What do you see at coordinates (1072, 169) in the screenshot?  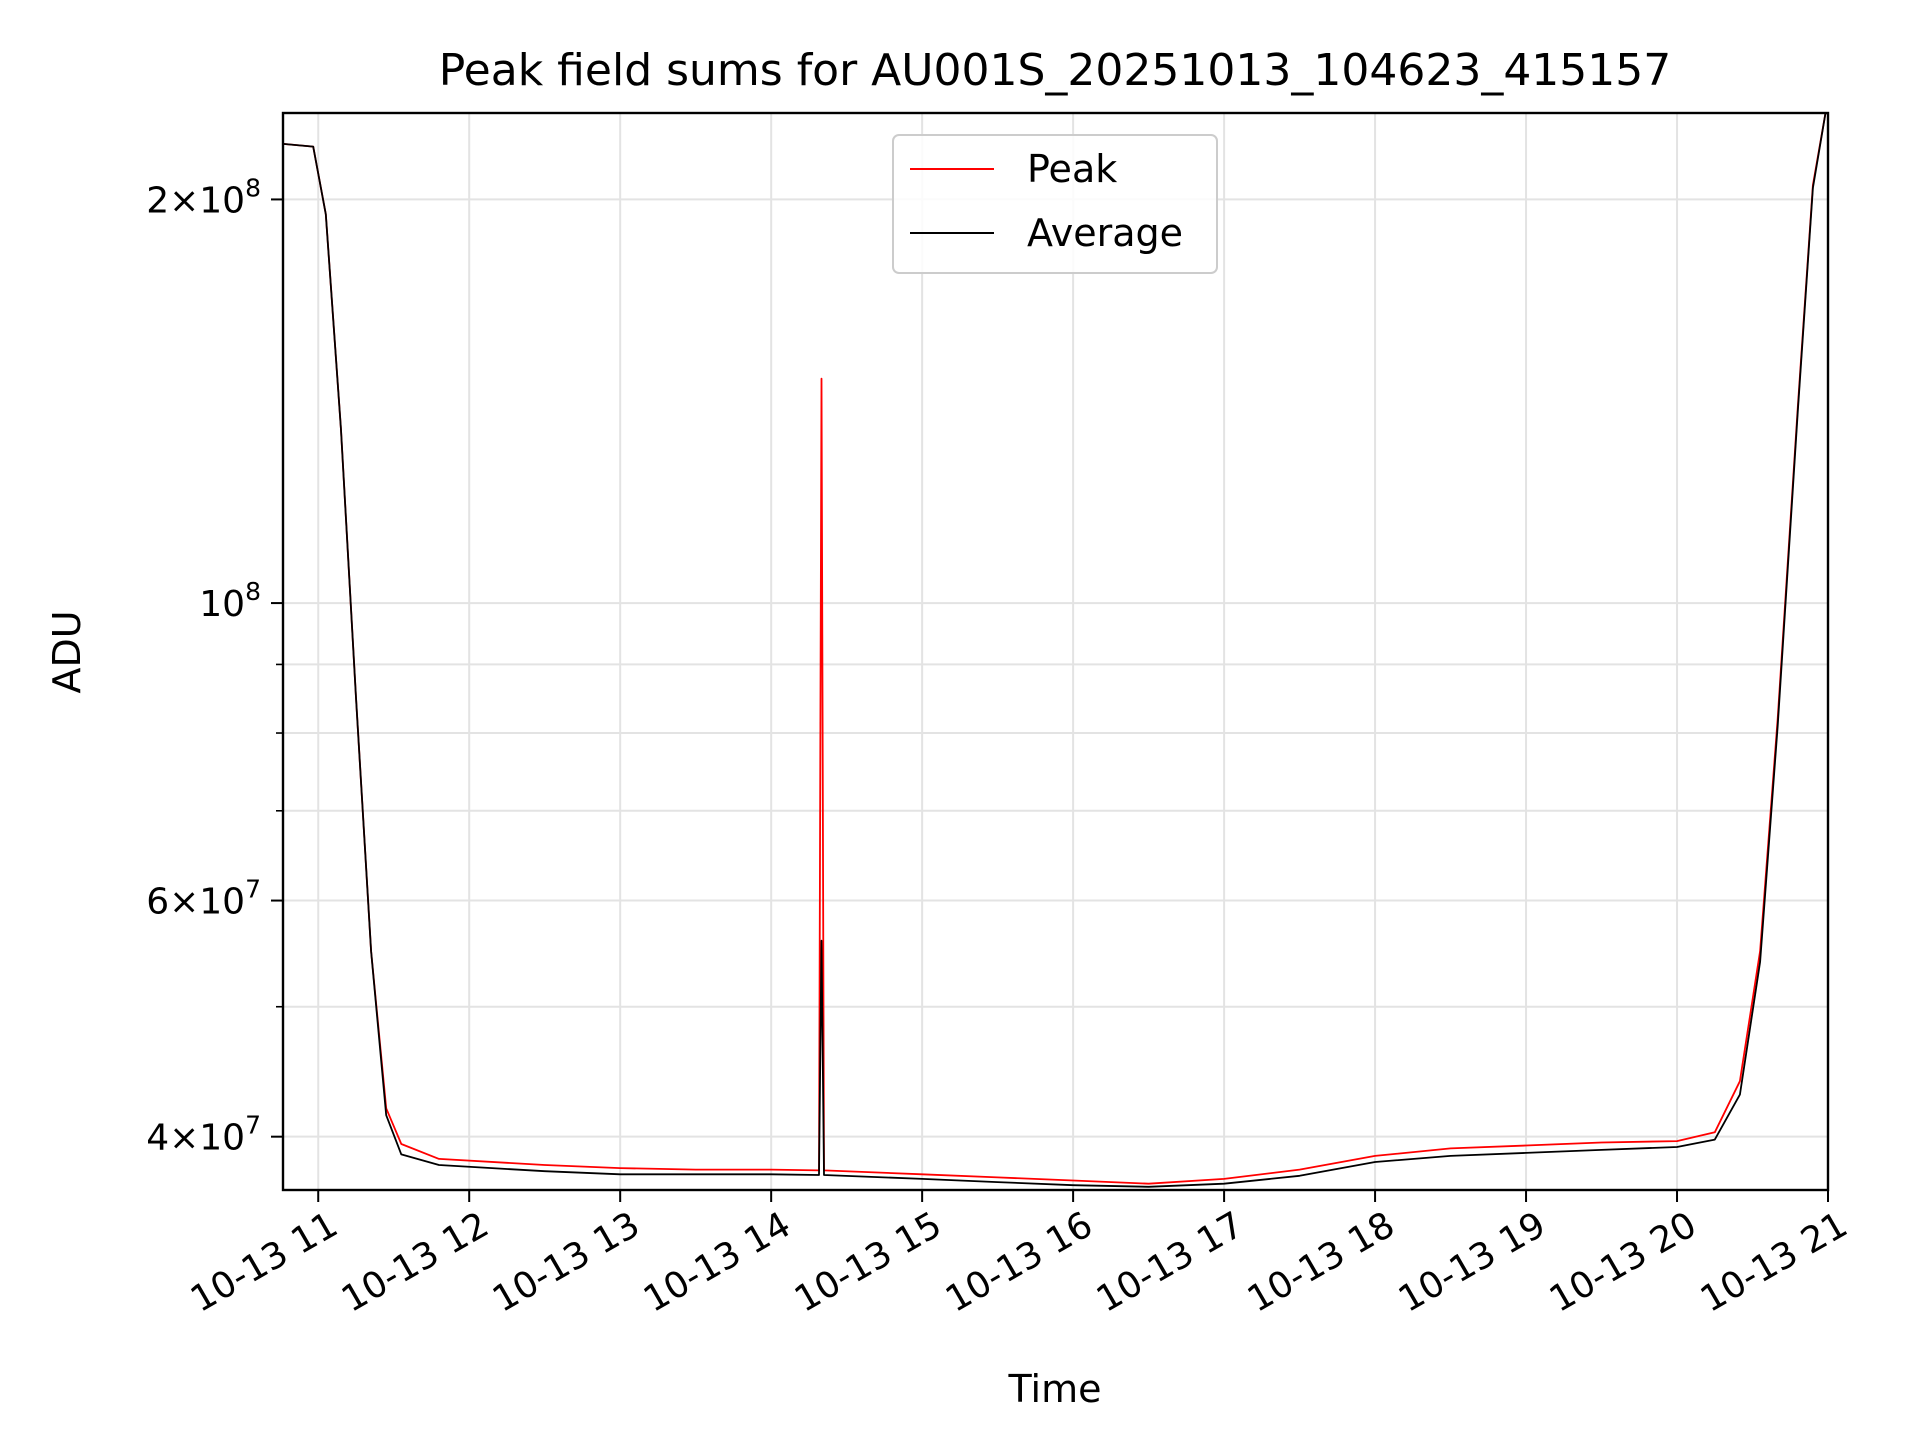 I see `legend-peak-label: Peak` at bounding box center [1072, 169].